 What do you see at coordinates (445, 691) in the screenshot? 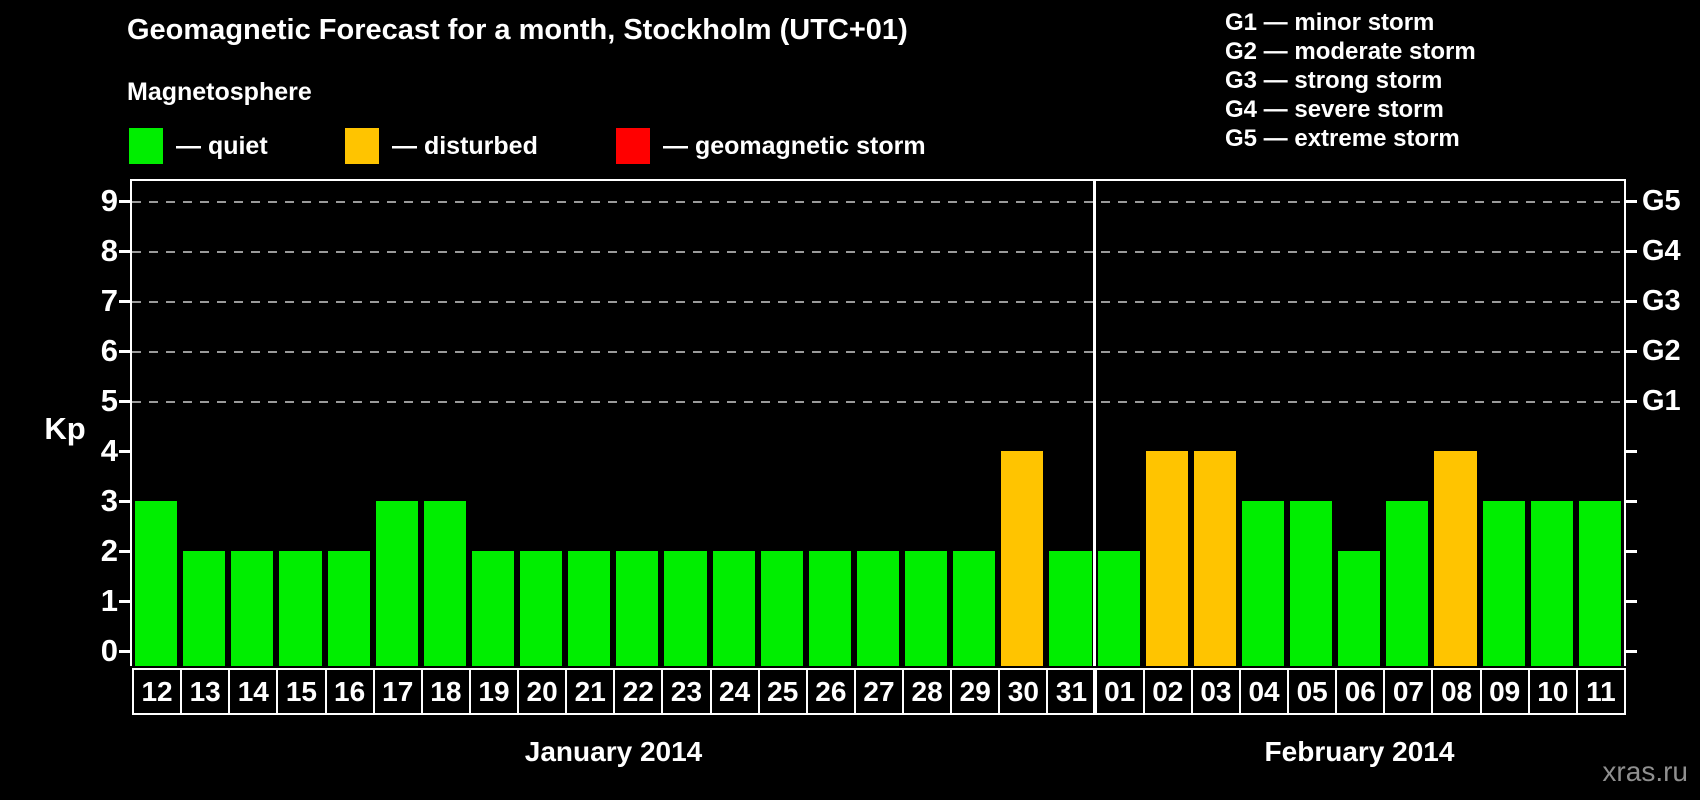
I see `day-label-box-jan-18: 18` at bounding box center [445, 691].